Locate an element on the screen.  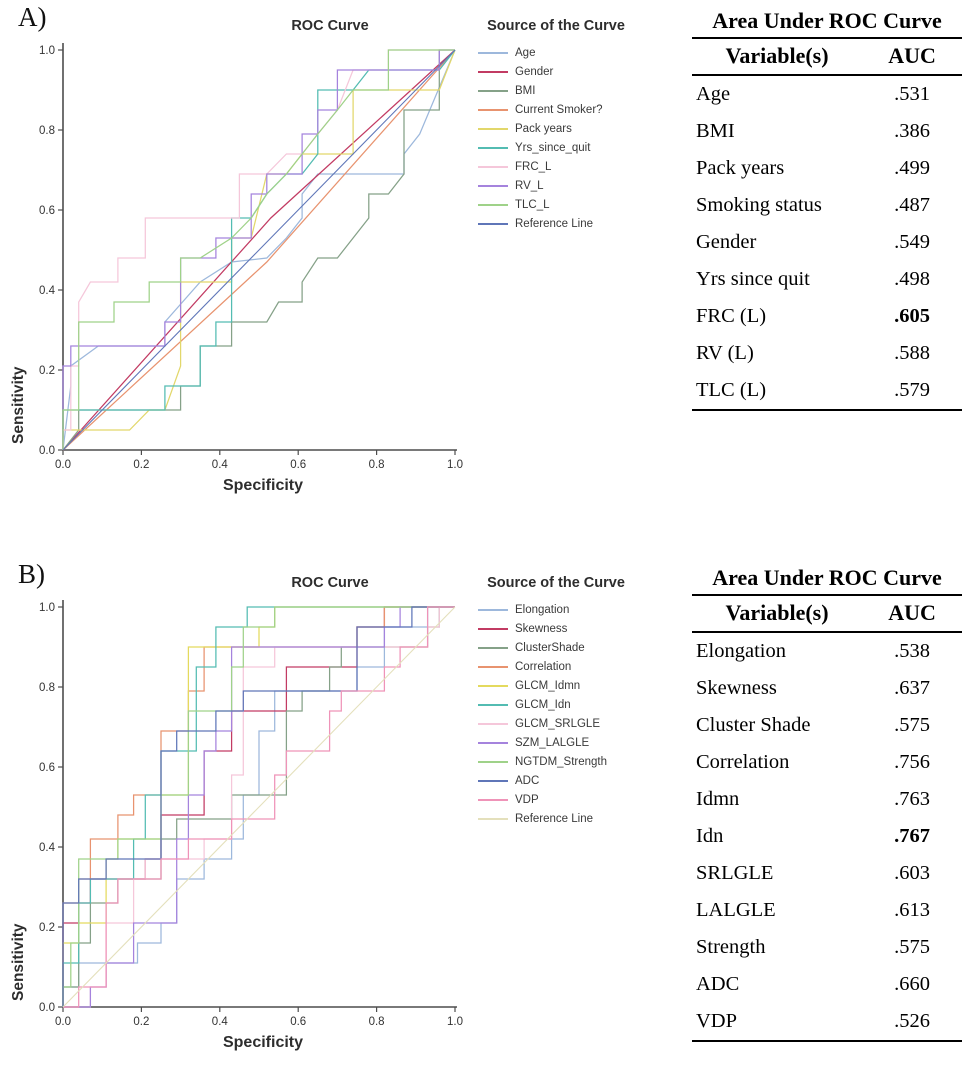
x-tick-label: 1.0 is located at coordinates (455, 1022).